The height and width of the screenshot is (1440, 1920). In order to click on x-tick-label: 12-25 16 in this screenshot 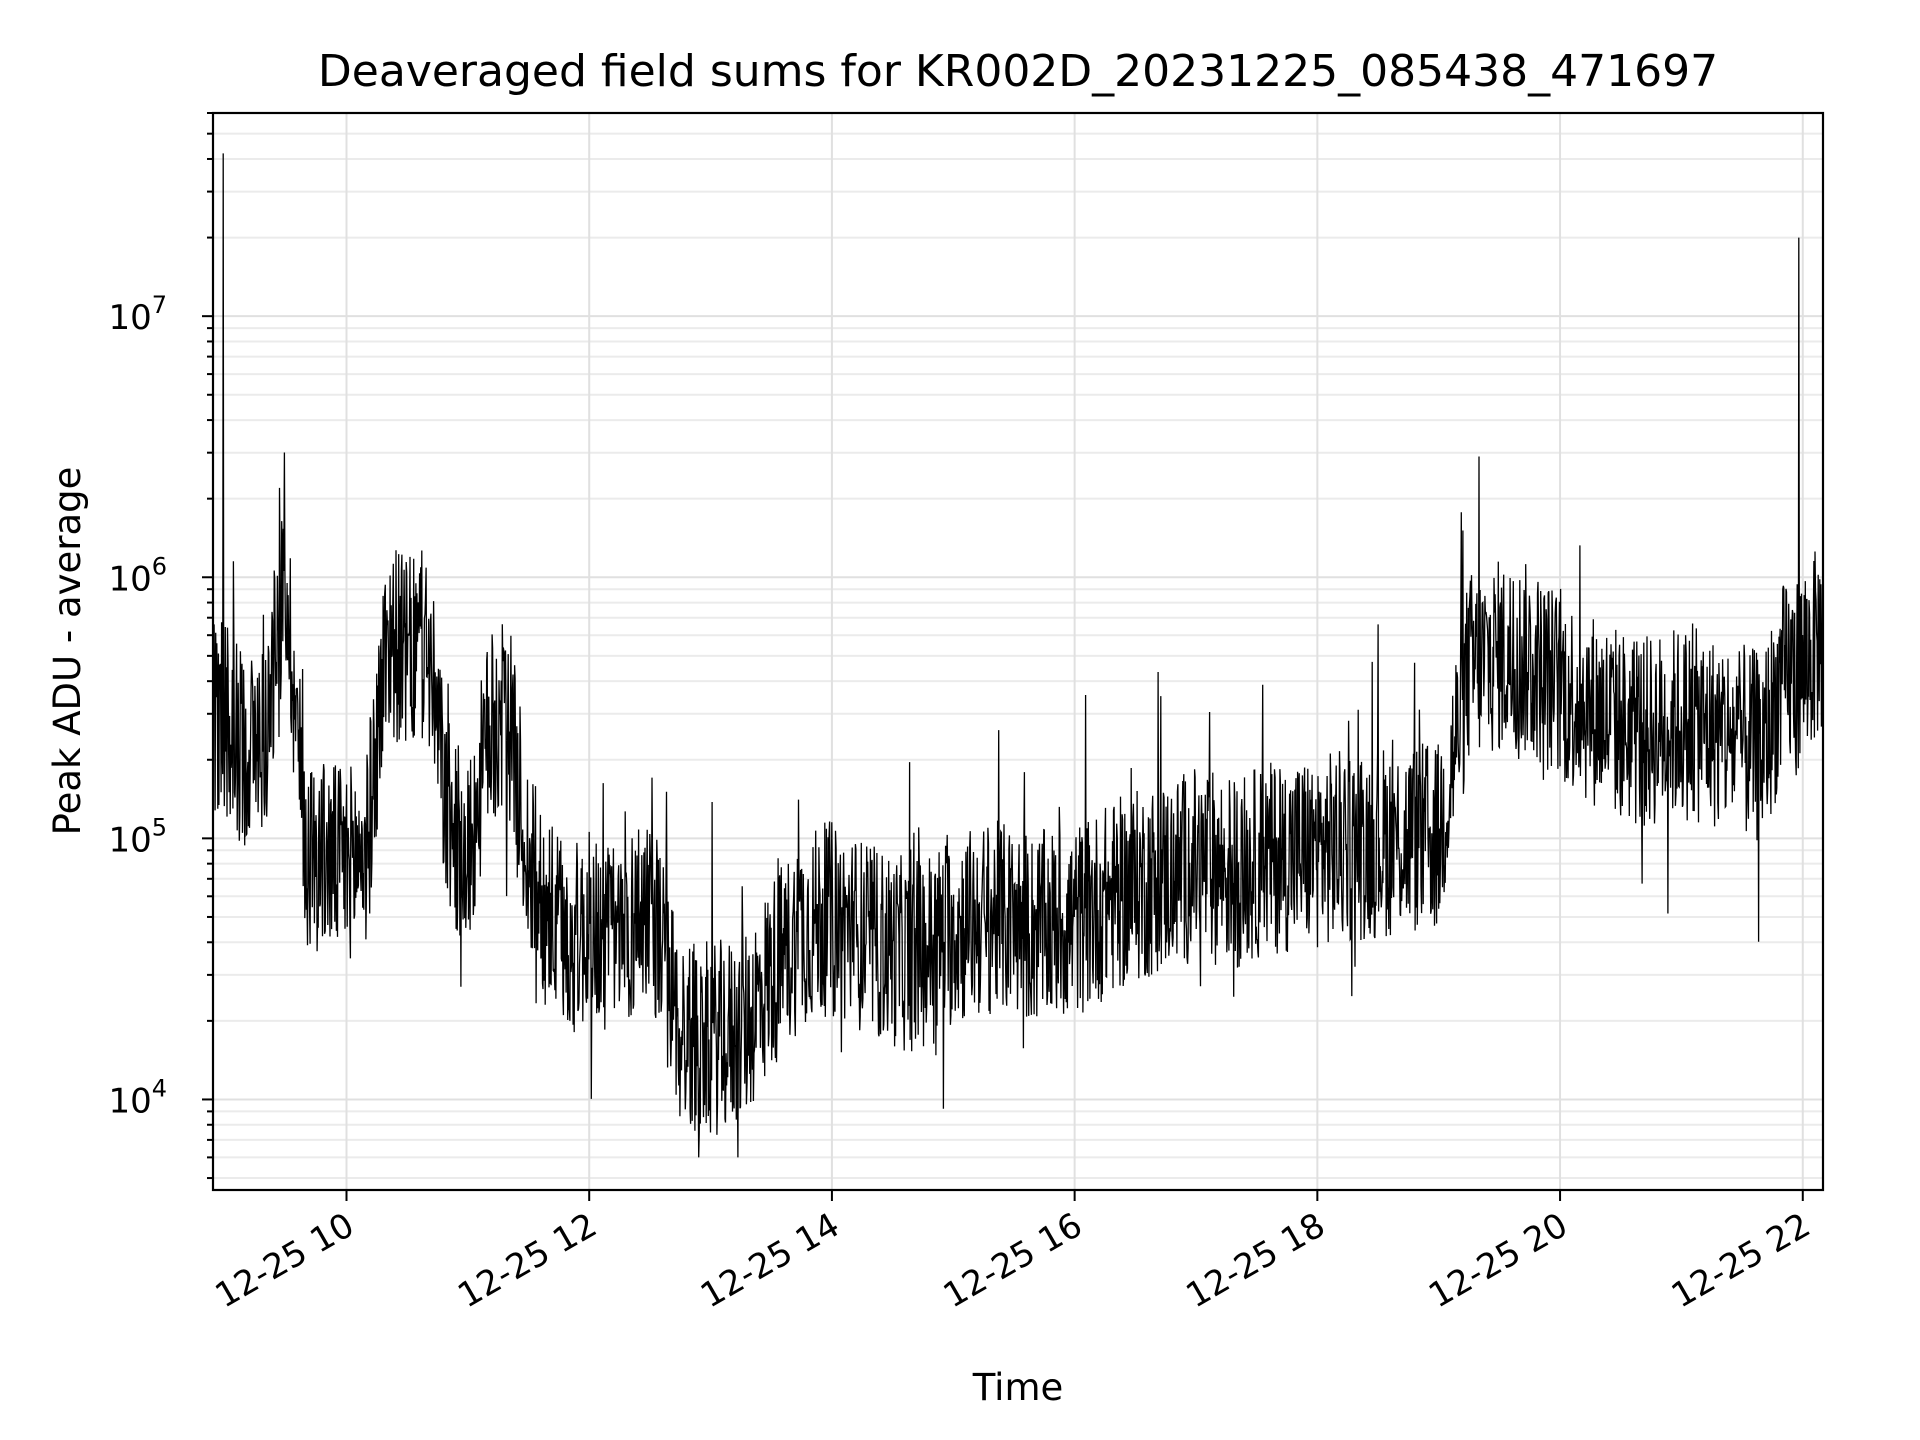, I will do `click(1013, 1260)`.